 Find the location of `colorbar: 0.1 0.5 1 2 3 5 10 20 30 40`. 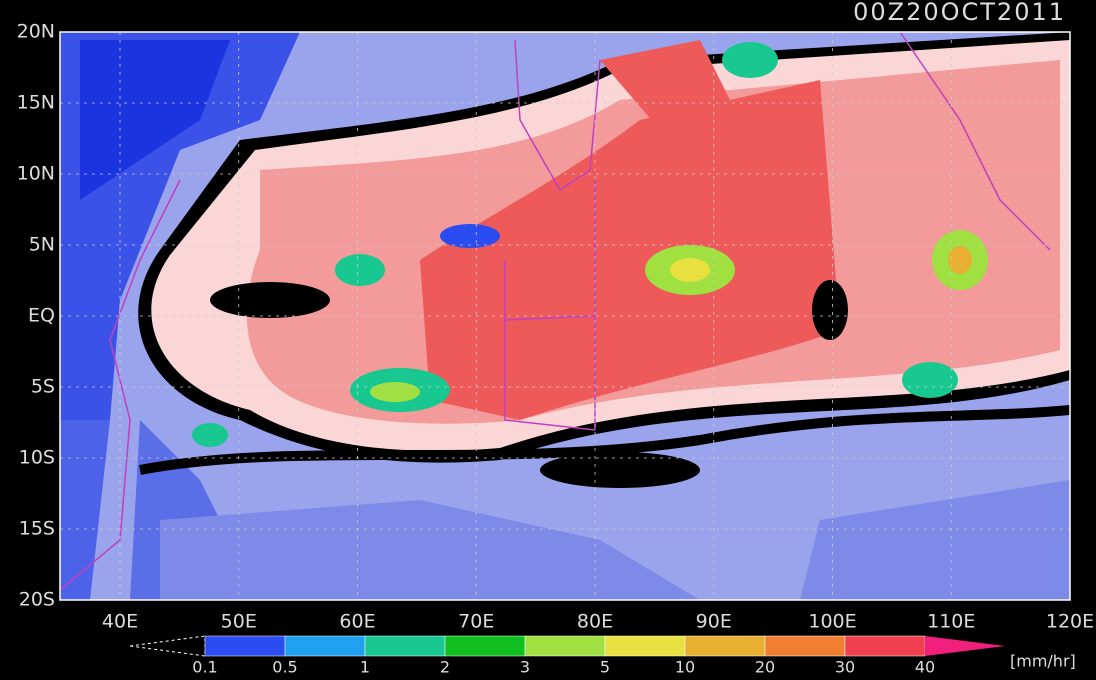

colorbar: 0.1 0.5 1 2 3 5 10 20 30 40 is located at coordinates (598, 656).